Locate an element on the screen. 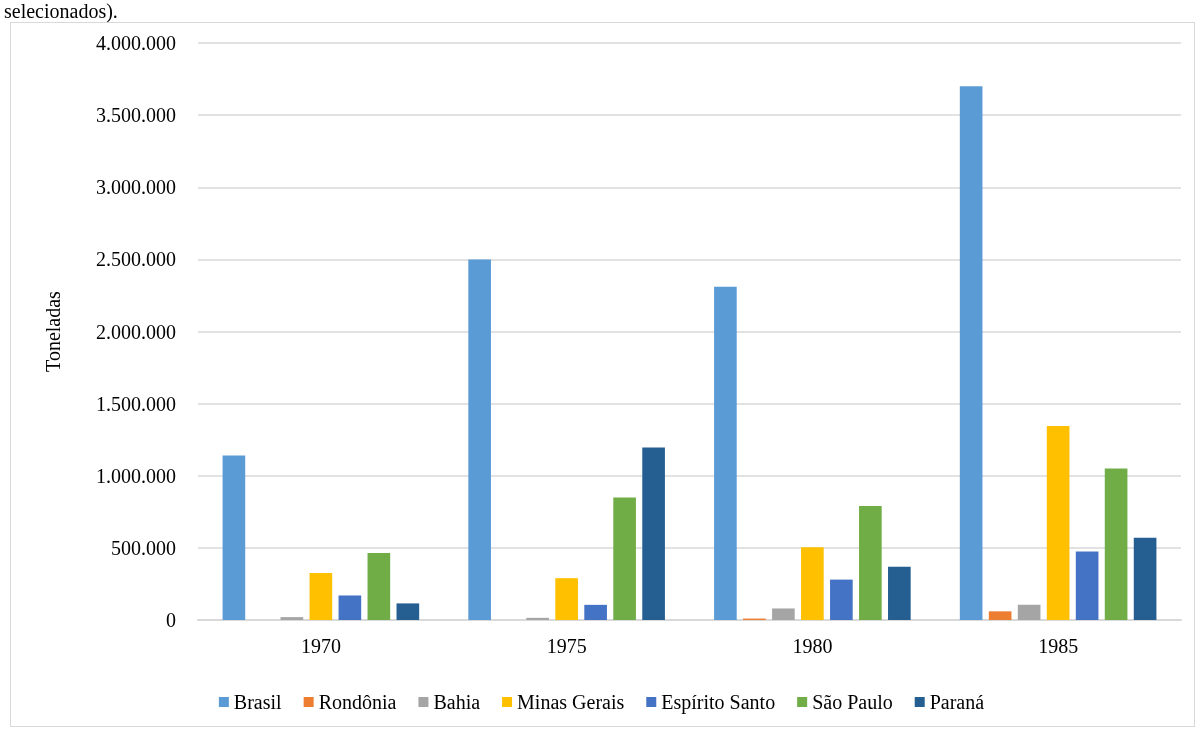 The image size is (1203, 729). y-tick-label: 1.000.000 is located at coordinates (136, 475).